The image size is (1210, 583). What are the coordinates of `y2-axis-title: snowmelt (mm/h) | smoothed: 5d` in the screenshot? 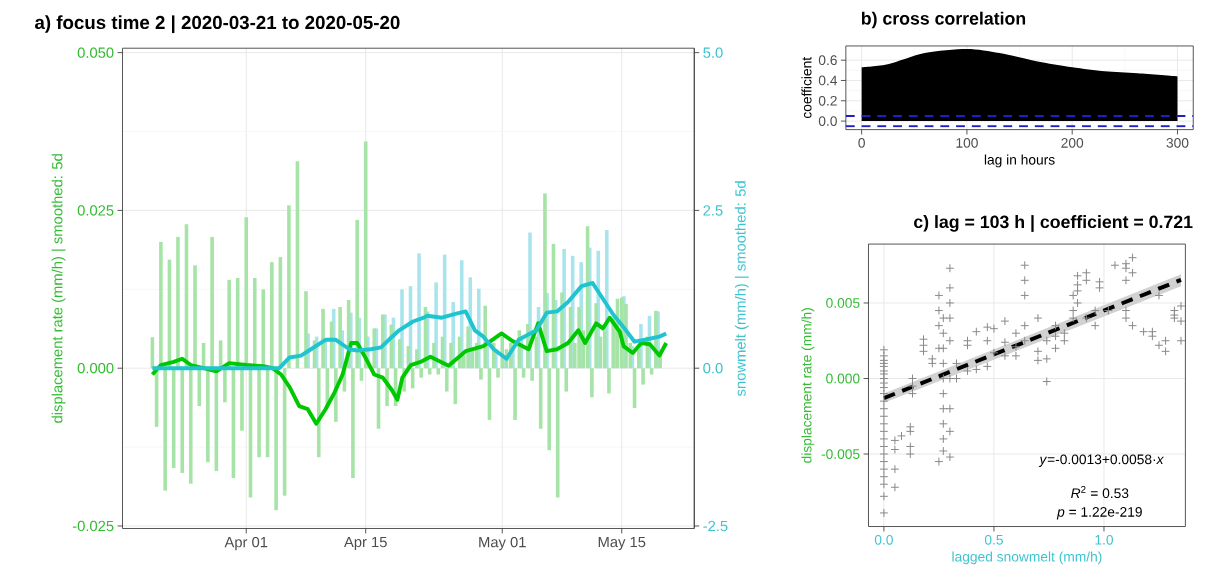 It's located at (741, 289).